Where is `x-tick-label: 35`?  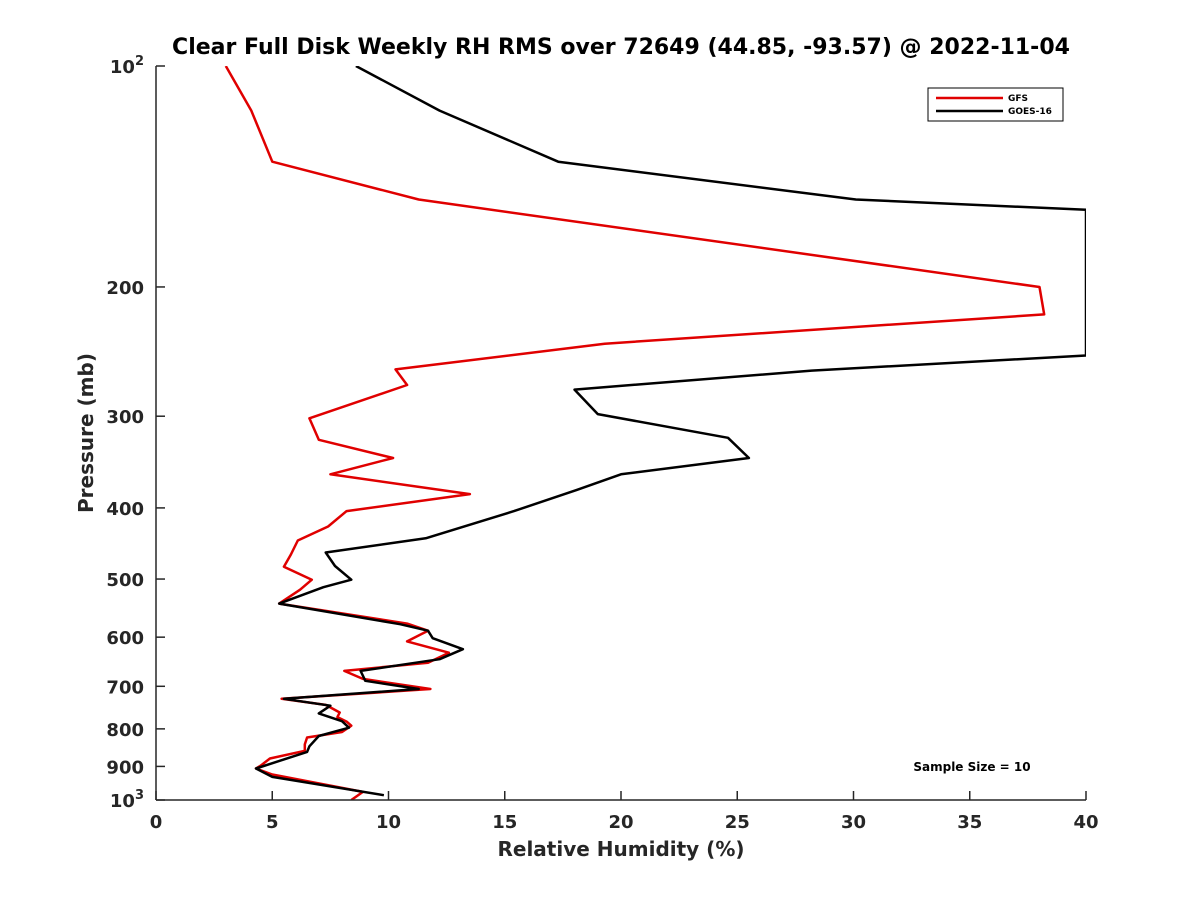
x-tick-label: 35 is located at coordinates (969, 822).